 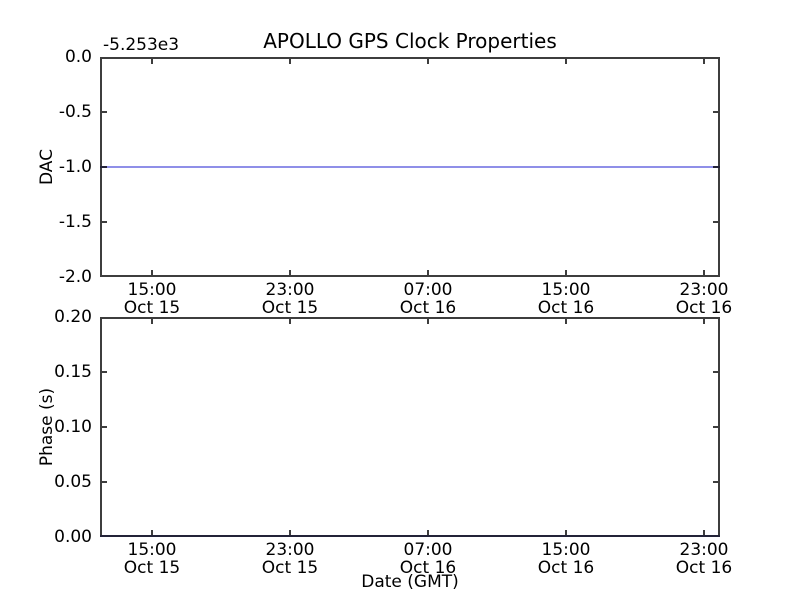 I want to click on x-axis-label: Date (GMT), so click(x=410, y=582).